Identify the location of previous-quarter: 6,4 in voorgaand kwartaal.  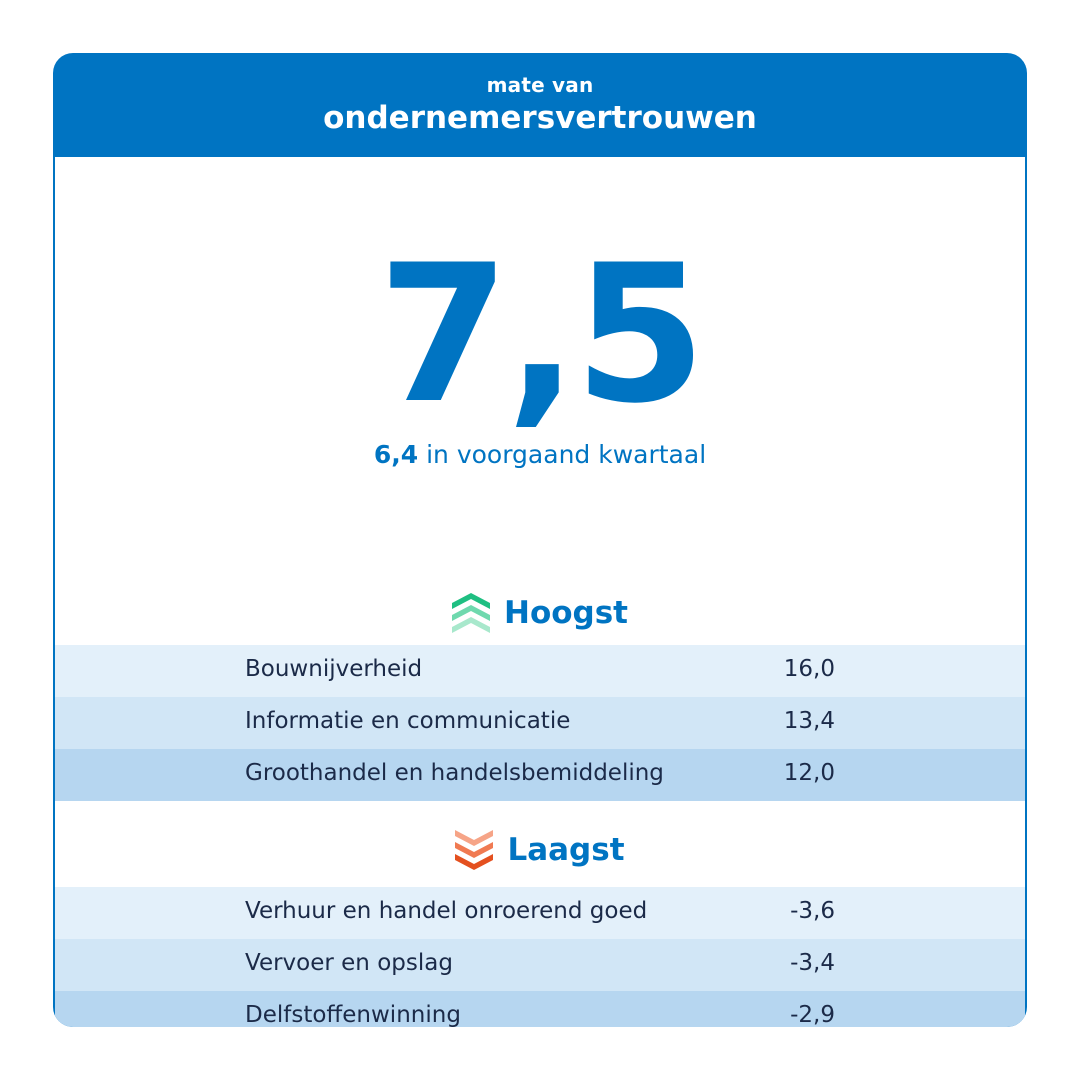
(540, 454).